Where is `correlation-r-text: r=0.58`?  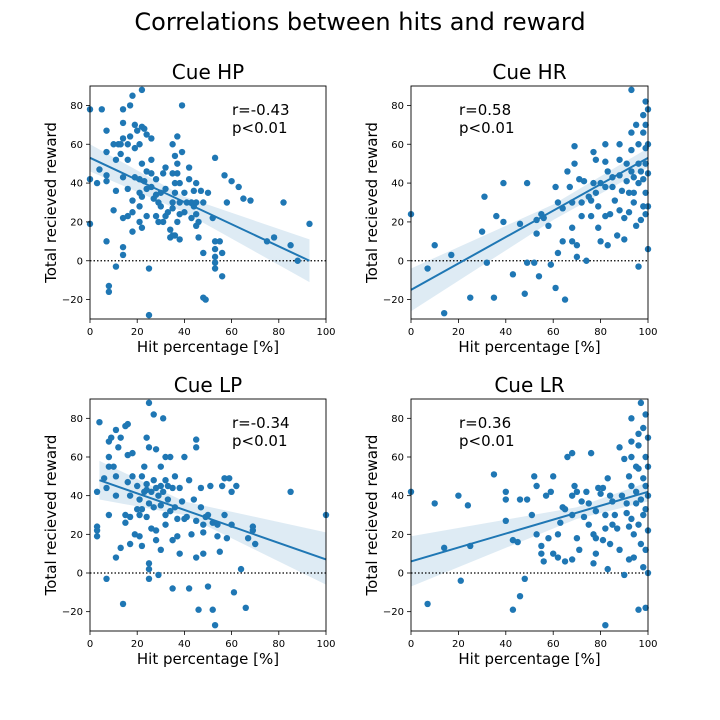
correlation-r-text: r=0.58 is located at coordinates (485, 110).